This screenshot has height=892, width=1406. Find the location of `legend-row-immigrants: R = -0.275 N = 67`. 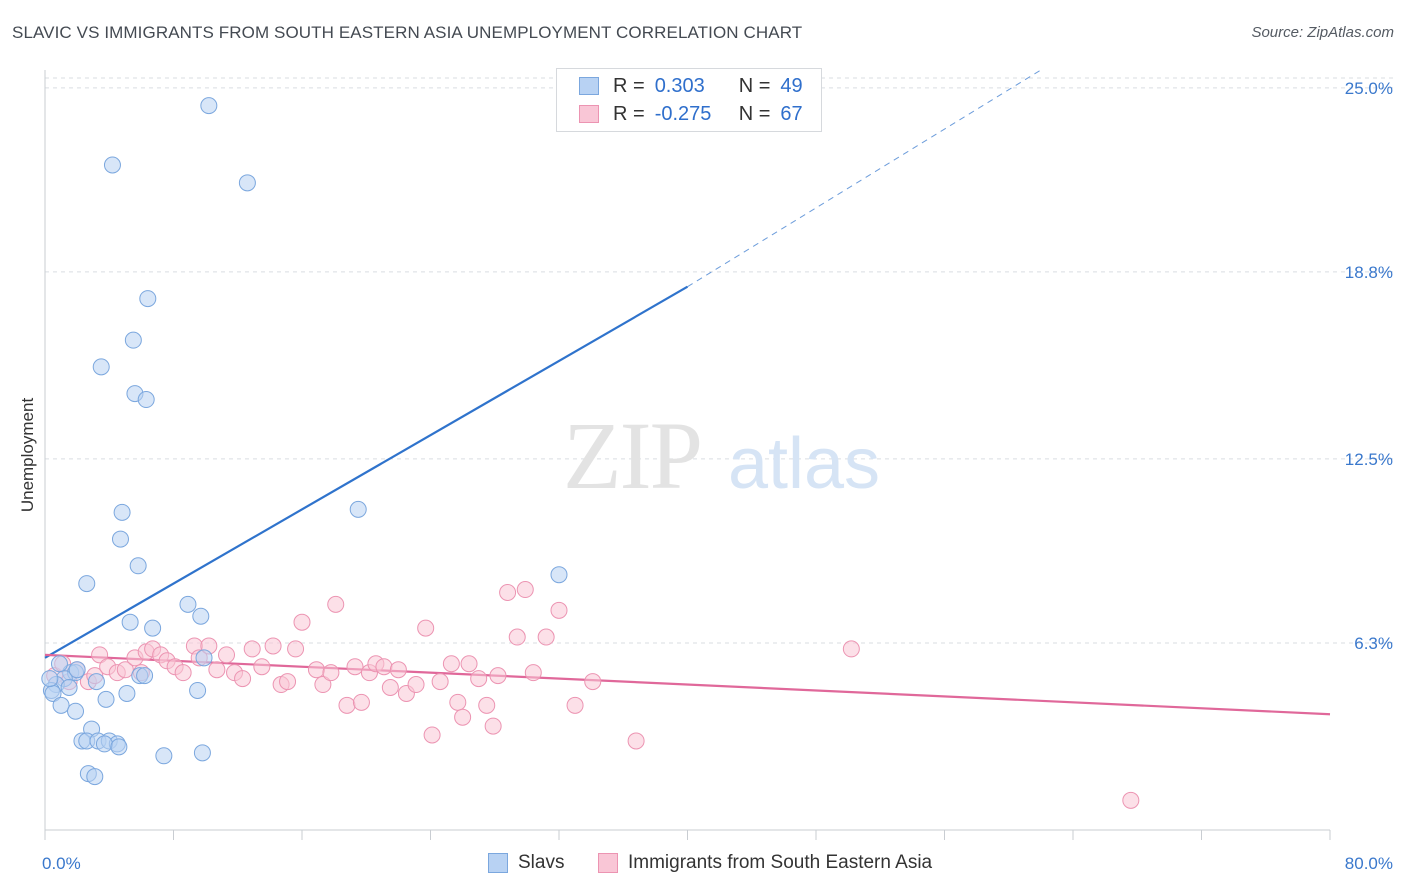

legend-row-immigrants: R = -0.275 N = 67 is located at coordinates (691, 114).